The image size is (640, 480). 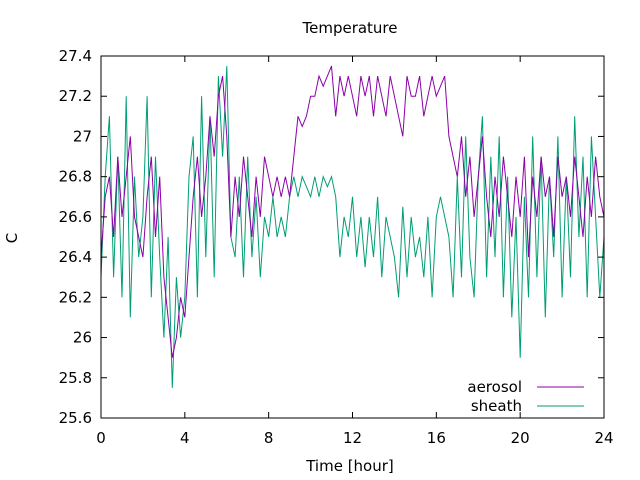 I want to click on legend-label-aerosol: aerosol, so click(x=494, y=387).